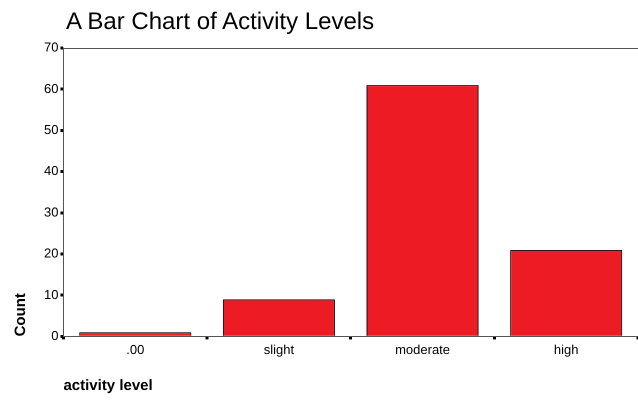 Image resolution: width=638 pixels, height=403 pixels. I want to click on x-axis-title: activity level, so click(108, 385).